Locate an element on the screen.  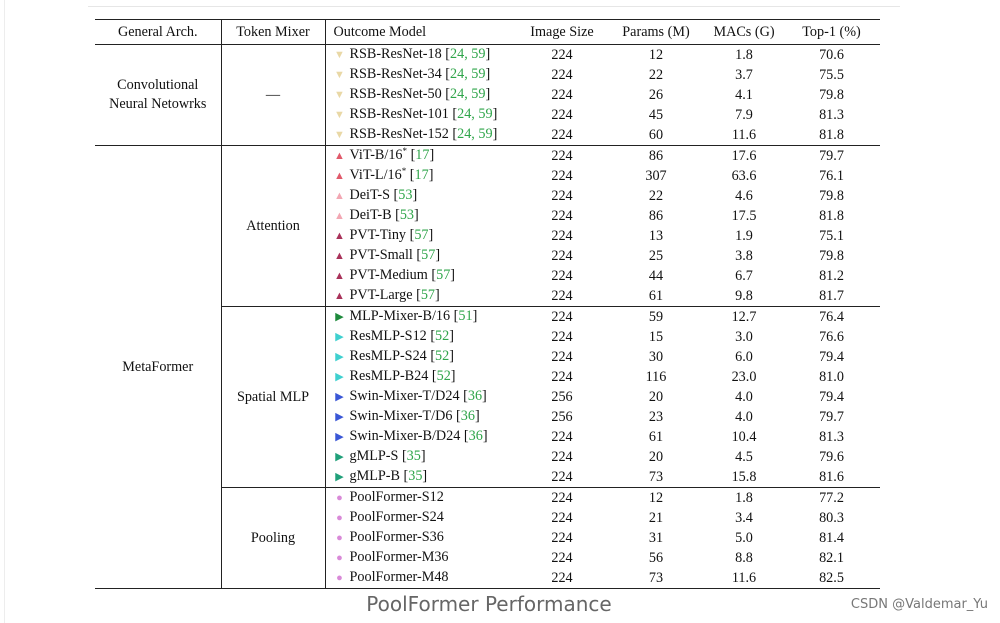
model-name: RSB-ResNet-18 is located at coordinates (395, 54).